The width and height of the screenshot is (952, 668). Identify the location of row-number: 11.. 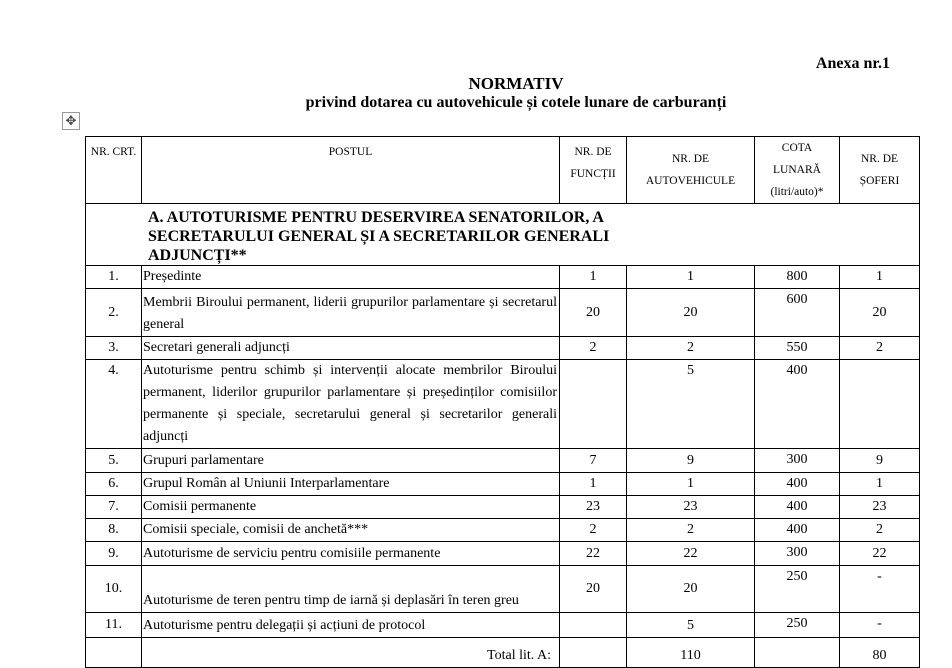
(113, 625).